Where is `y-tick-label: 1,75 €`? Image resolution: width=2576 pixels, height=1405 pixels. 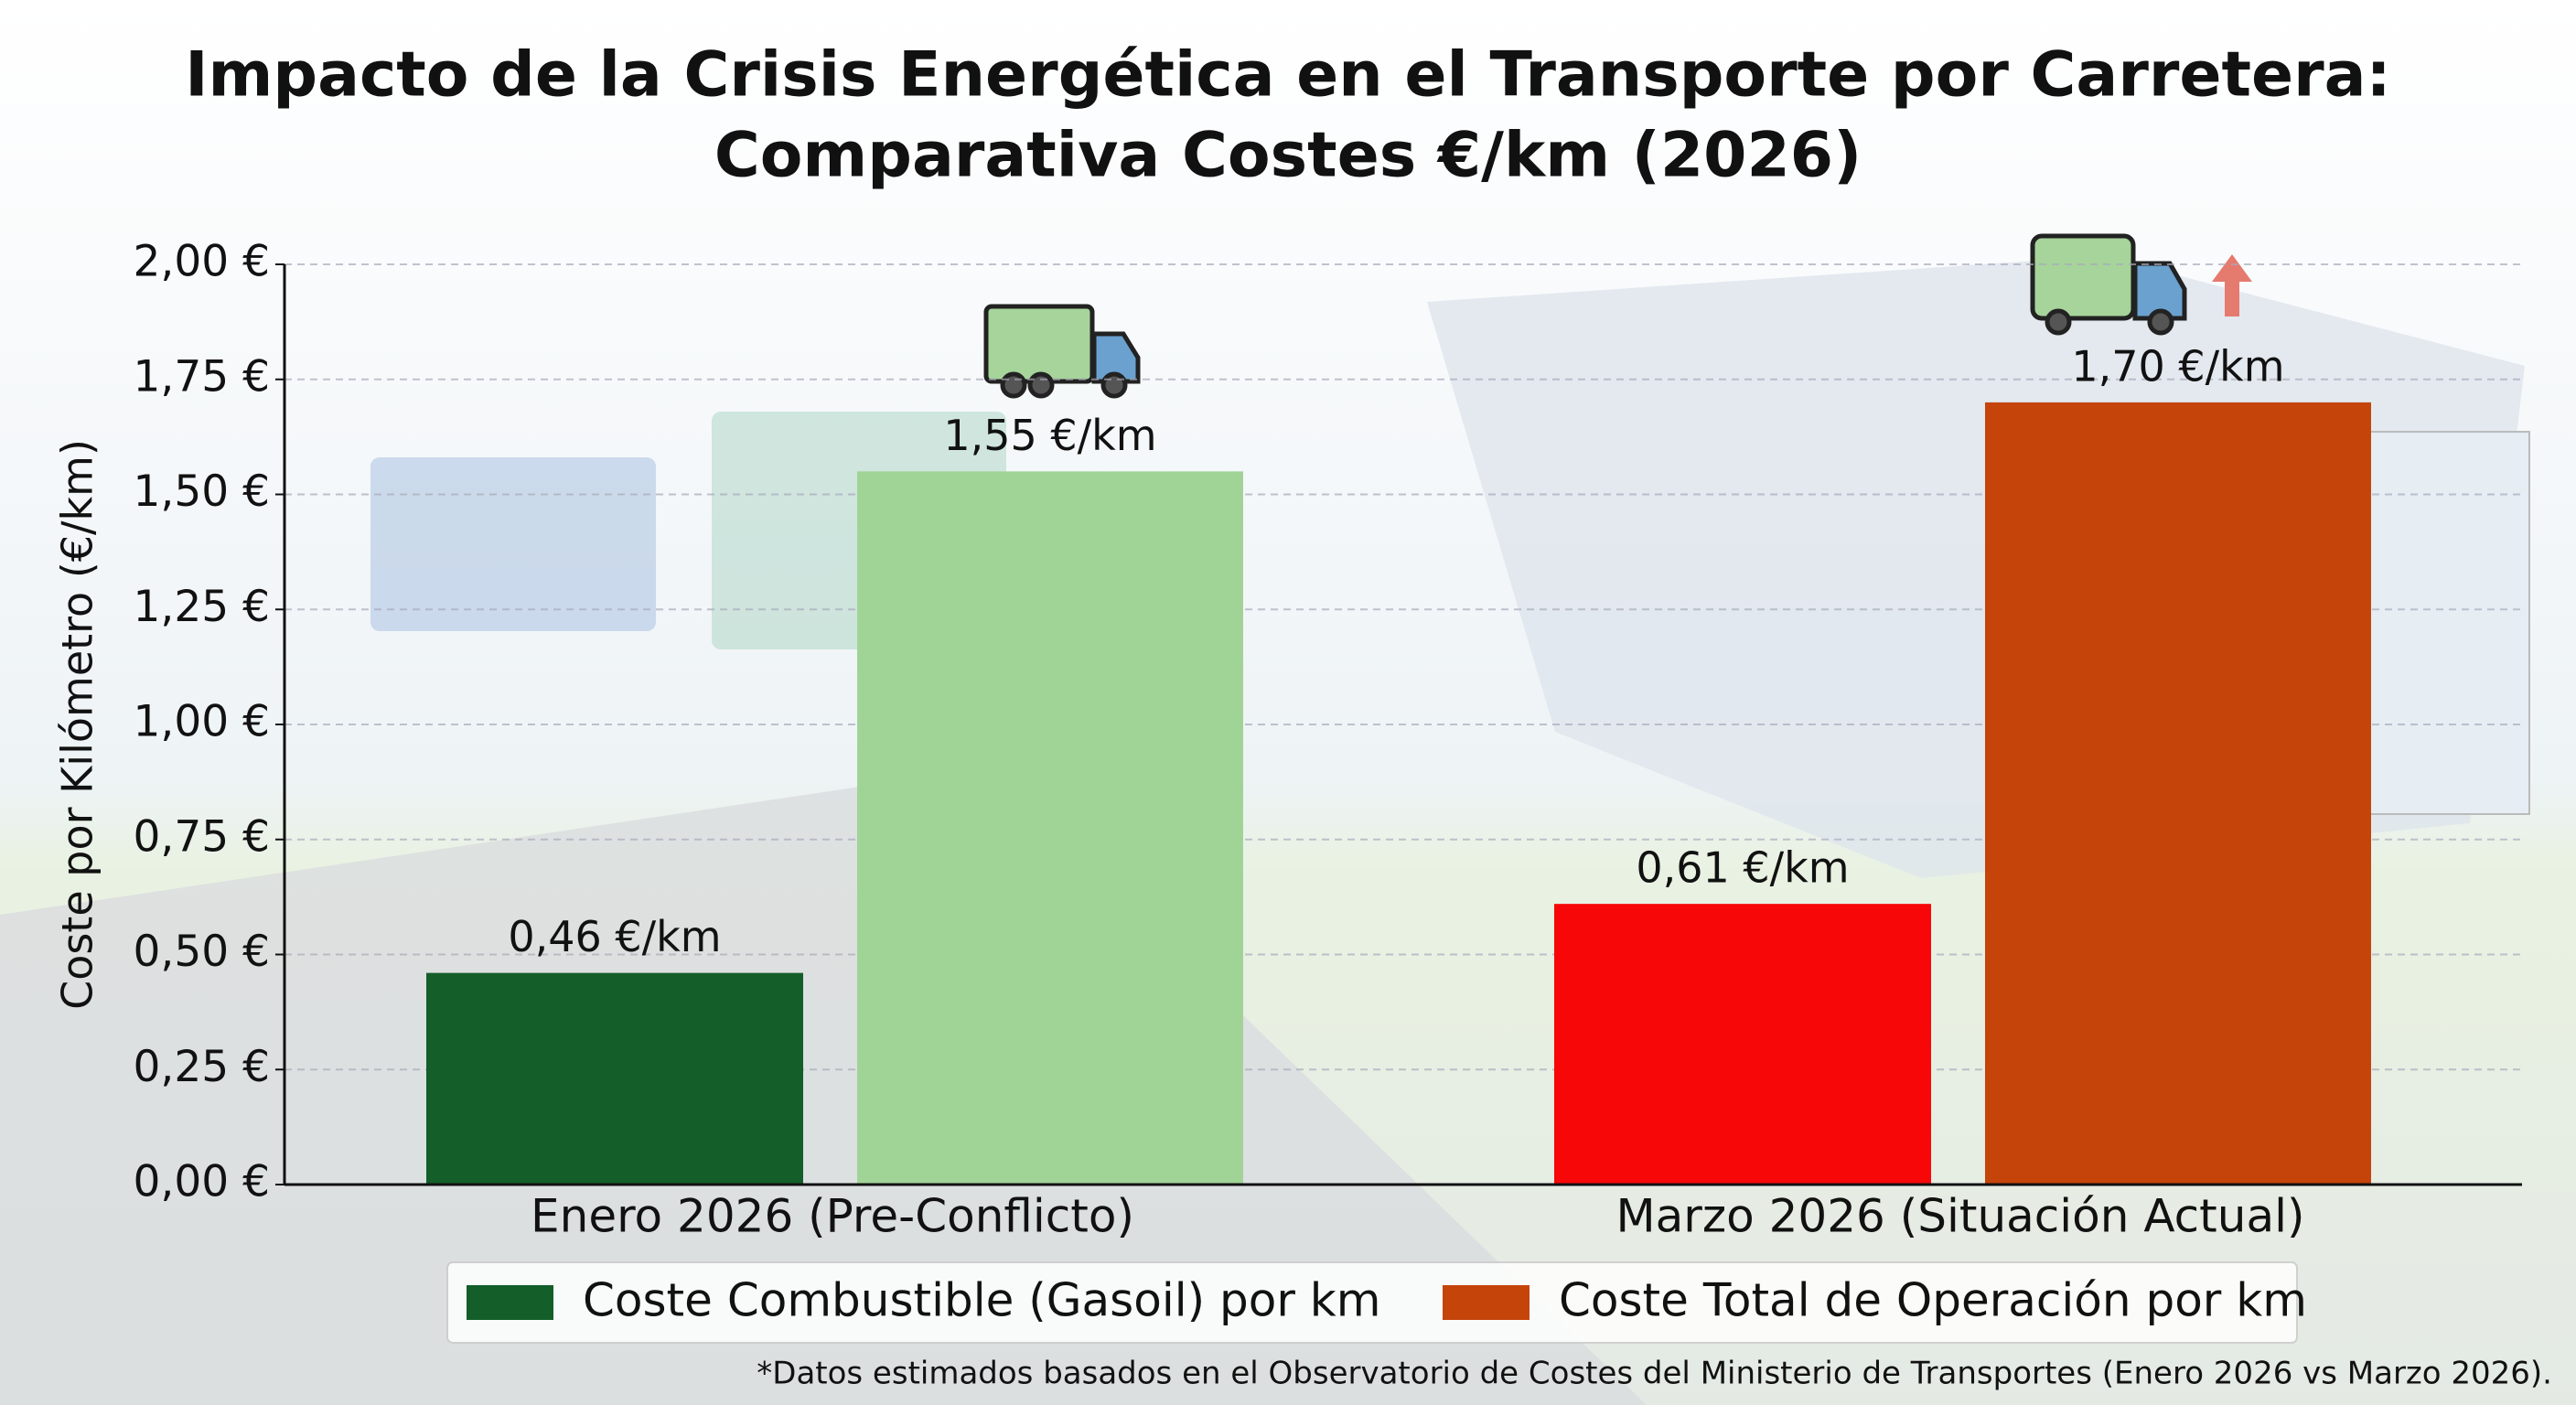 y-tick-label: 1,75 € is located at coordinates (202, 377).